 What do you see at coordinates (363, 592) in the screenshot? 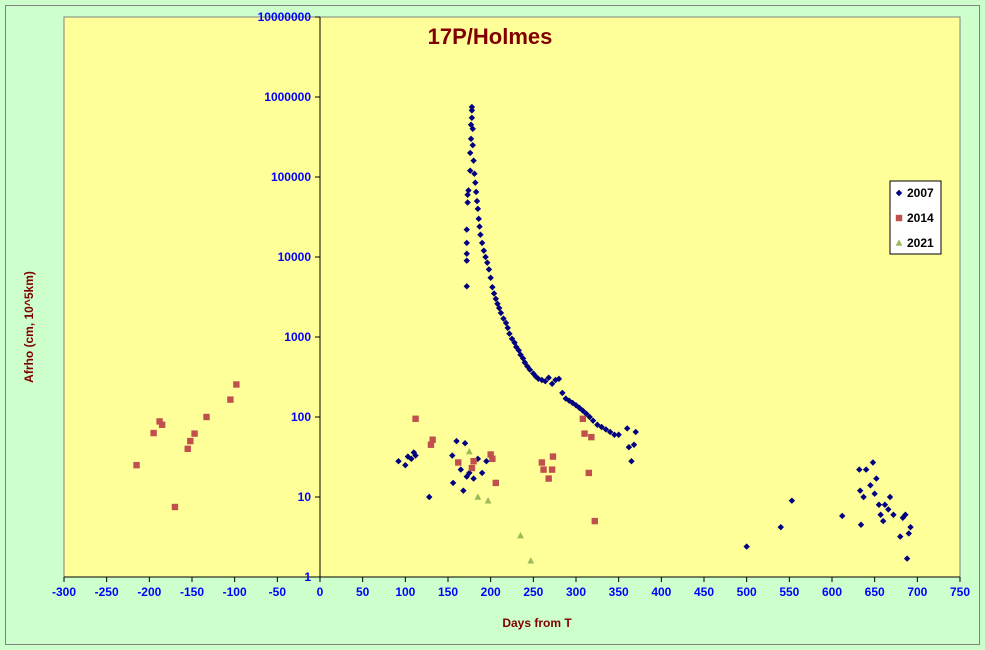
I see `x-tick-label: 50` at bounding box center [363, 592].